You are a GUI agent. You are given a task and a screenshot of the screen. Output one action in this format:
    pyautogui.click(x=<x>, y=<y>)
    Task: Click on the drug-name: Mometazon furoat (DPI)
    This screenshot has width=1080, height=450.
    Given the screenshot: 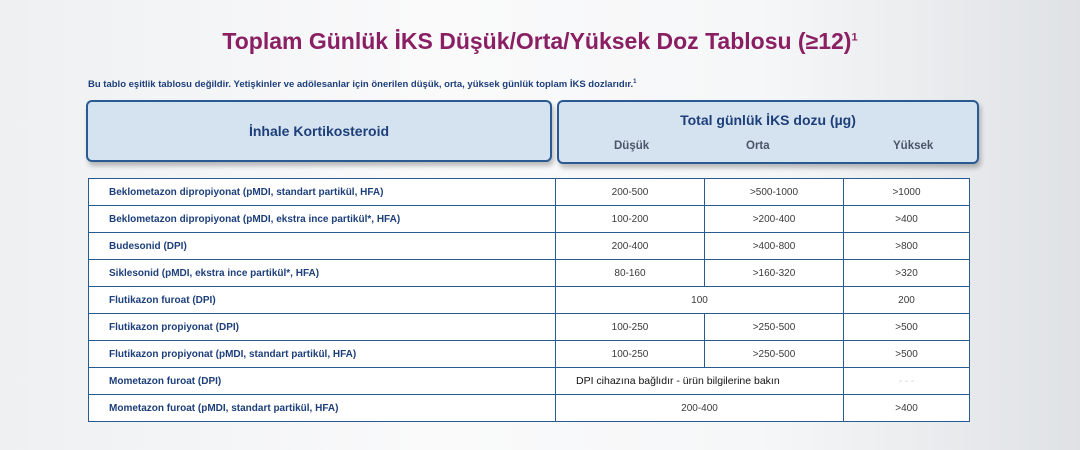 What is the action you would take?
    pyautogui.click(x=322, y=381)
    